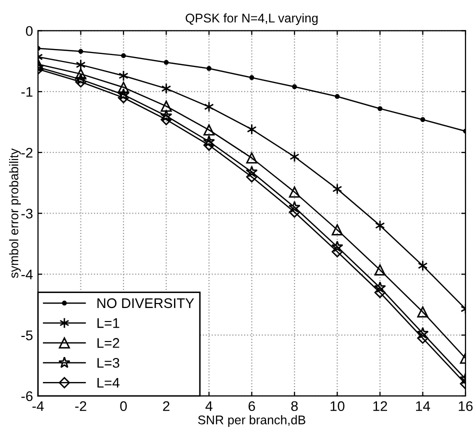 This screenshot has height=439, width=475. What do you see at coordinates (38, 406) in the screenshot?
I see `x-tick-label: -4` at bounding box center [38, 406].